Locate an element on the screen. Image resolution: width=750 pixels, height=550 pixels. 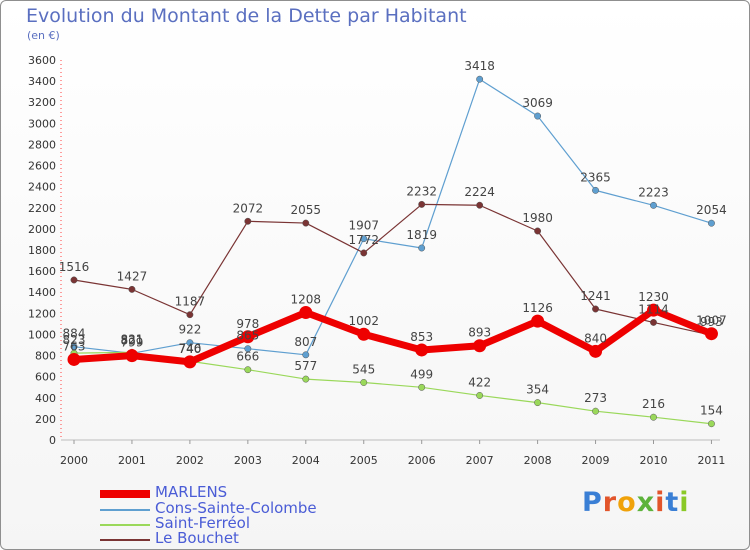
x-tick-label: 2011 is located at coordinates (711, 460).